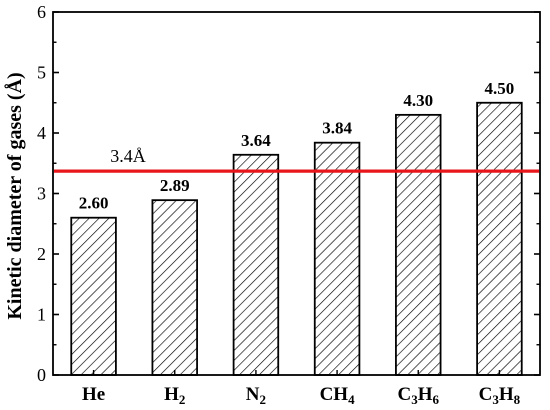 This screenshot has height=410, width=550. I want to click on bar-h2, so click(174, 287).